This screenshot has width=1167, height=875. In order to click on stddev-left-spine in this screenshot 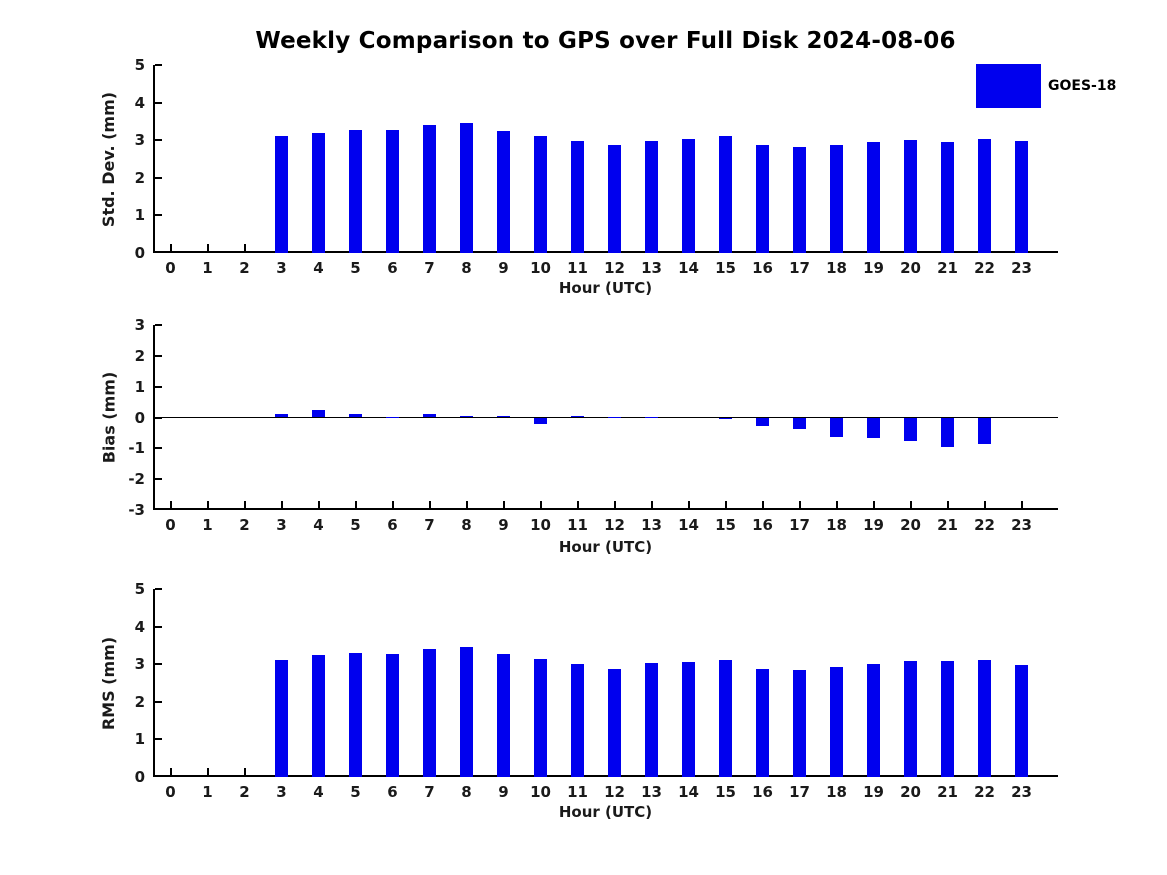, I will do `click(154, 159)`.